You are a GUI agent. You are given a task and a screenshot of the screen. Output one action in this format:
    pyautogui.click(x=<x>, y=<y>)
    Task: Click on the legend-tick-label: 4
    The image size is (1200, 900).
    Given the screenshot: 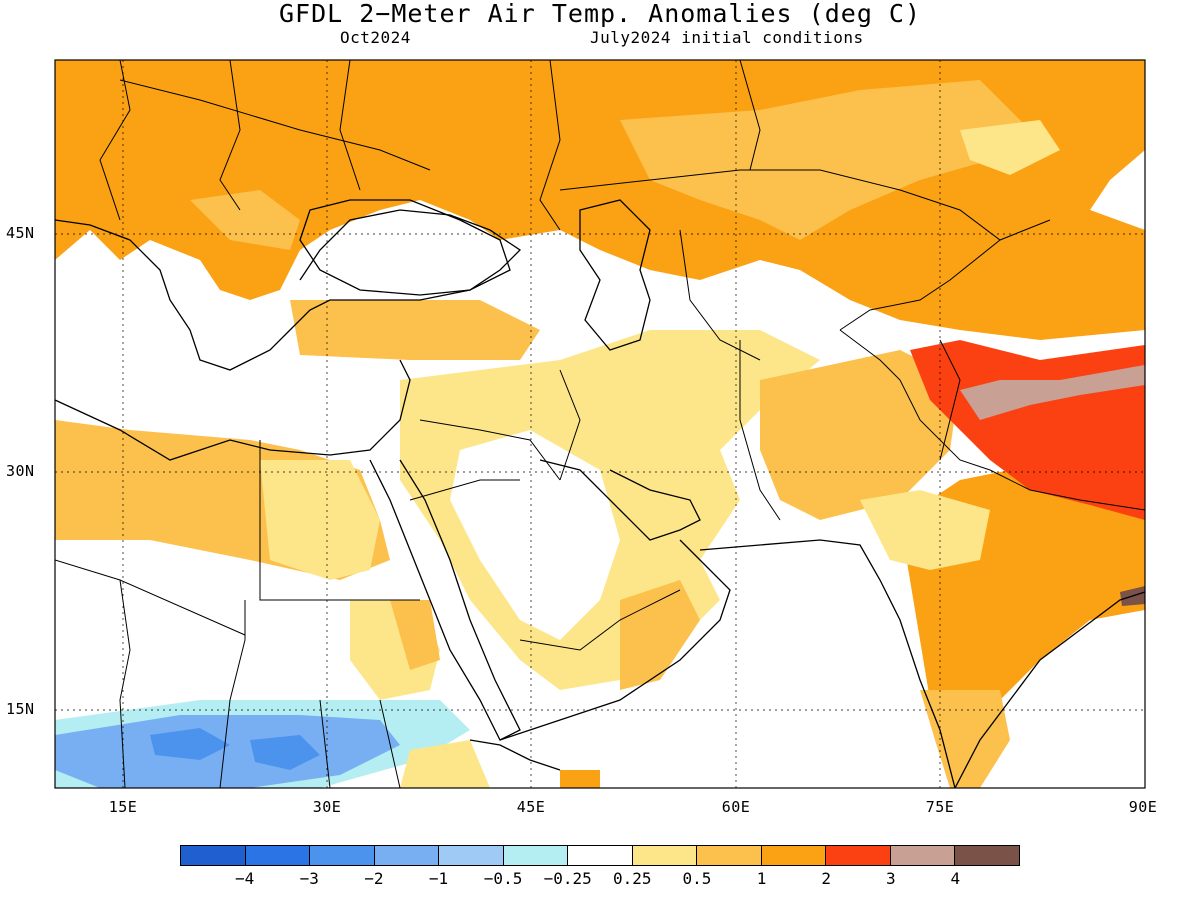 What is the action you would take?
    pyautogui.click(x=955, y=878)
    